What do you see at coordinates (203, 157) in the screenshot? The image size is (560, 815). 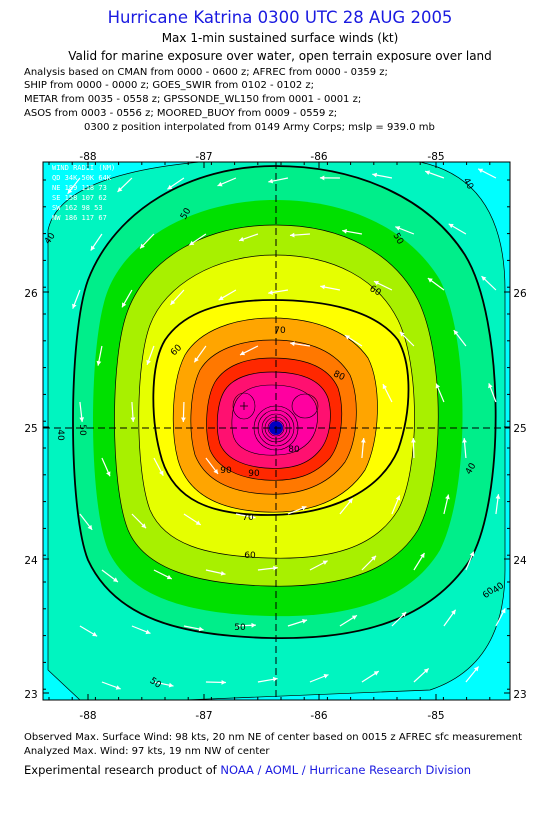 I see `x-tick-top-1: -87` at bounding box center [203, 157].